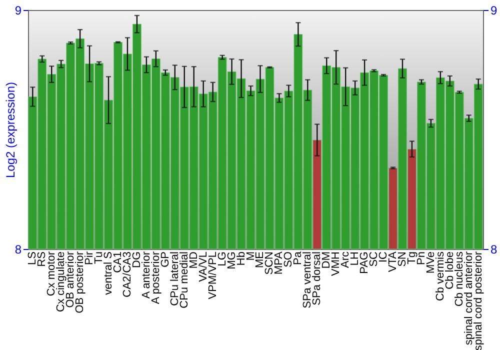 This screenshot has height=350, width=500. What do you see at coordinates (194, 260) in the screenshot?
I see `x-tick-label: MD` at bounding box center [194, 260].